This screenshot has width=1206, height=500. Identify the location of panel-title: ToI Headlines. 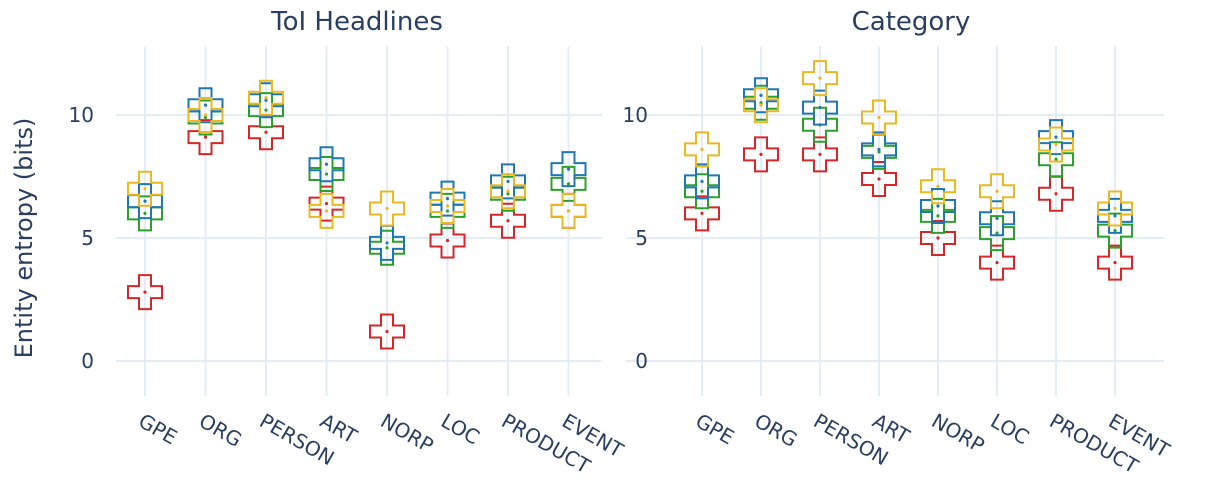
(356, 22).